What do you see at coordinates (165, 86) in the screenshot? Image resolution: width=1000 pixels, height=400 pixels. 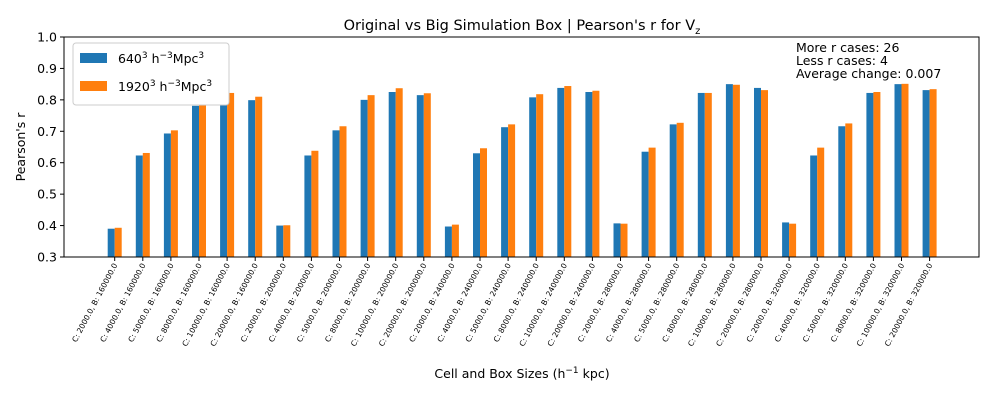 I see `legend-label: 19203 h−3Mpc3` at bounding box center [165, 86].